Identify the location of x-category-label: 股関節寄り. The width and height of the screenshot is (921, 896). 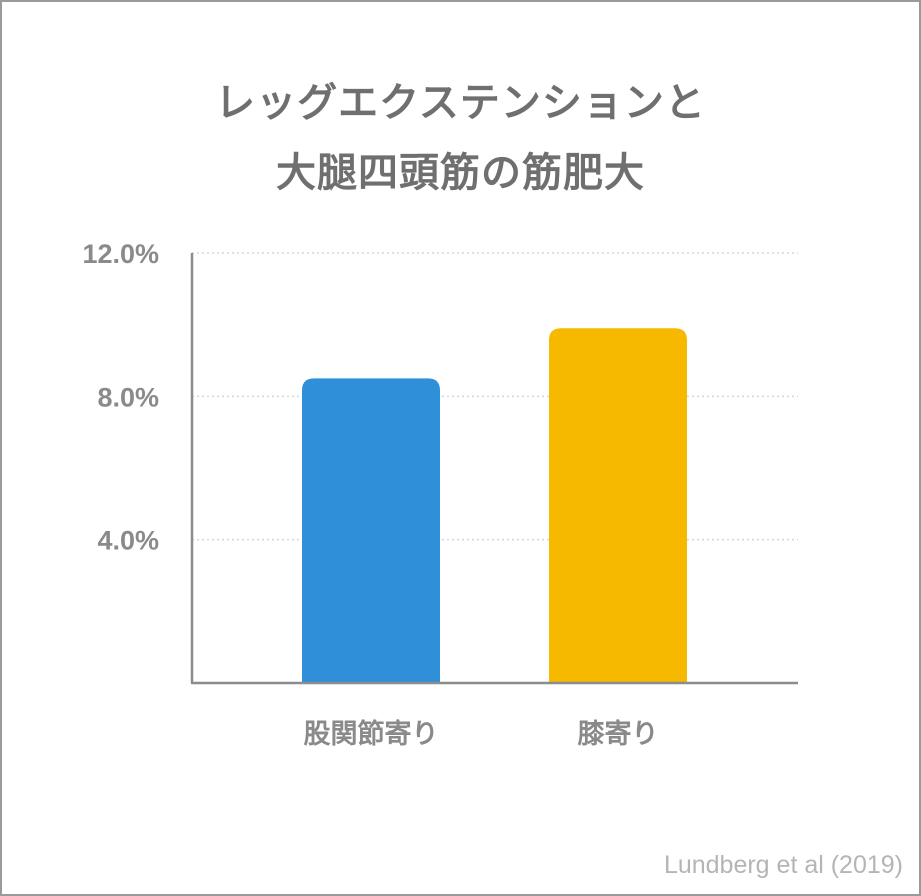
(371, 734).